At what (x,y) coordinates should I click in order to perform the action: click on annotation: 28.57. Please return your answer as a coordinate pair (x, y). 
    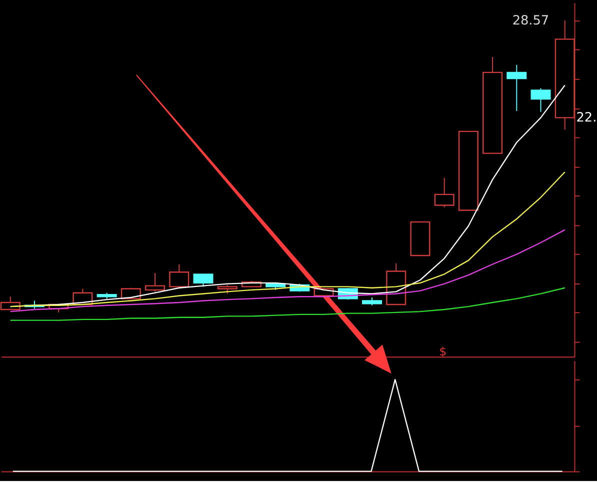
    Looking at the image, I should click on (531, 20).